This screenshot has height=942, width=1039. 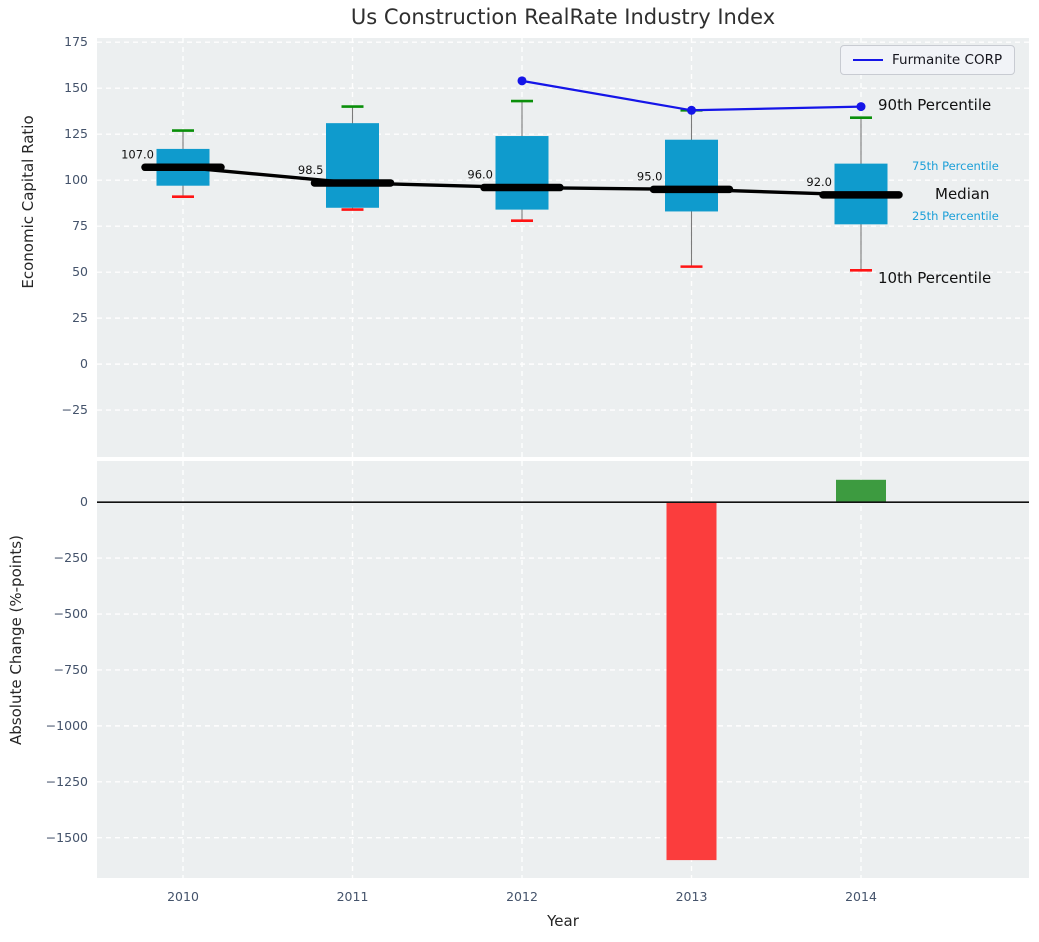 I want to click on annotation-90th-percentile: 90th Percentile, so click(x=935, y=105).